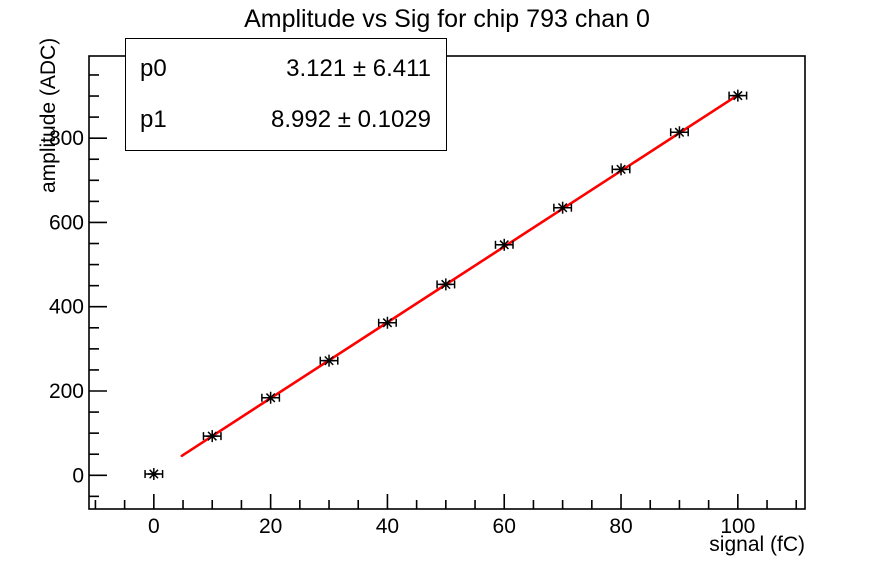 This screenshot has width=896, height=572. Describe the element at coordinates (351, 119) in the screenshot. I see `p1-param-value: 8.992 ± 0.1029` at that location.